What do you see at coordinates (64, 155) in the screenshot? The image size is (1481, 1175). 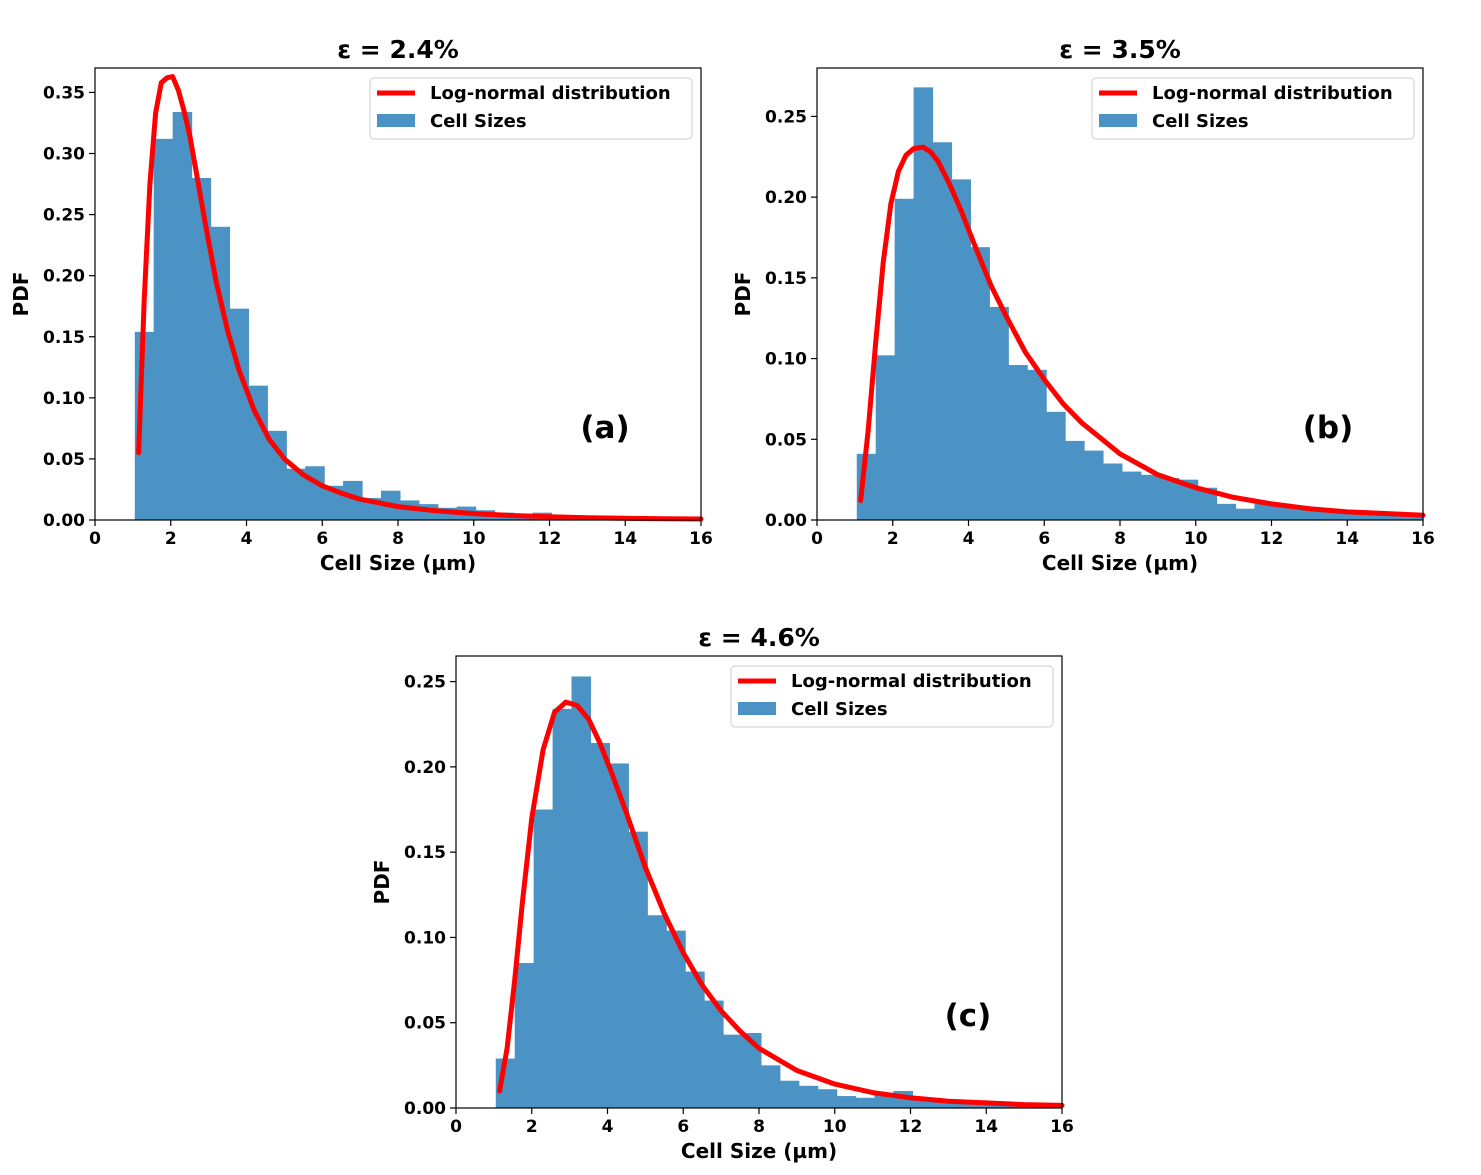 I see `y-tick-label: 0.30` at bounding box center [64, 155].